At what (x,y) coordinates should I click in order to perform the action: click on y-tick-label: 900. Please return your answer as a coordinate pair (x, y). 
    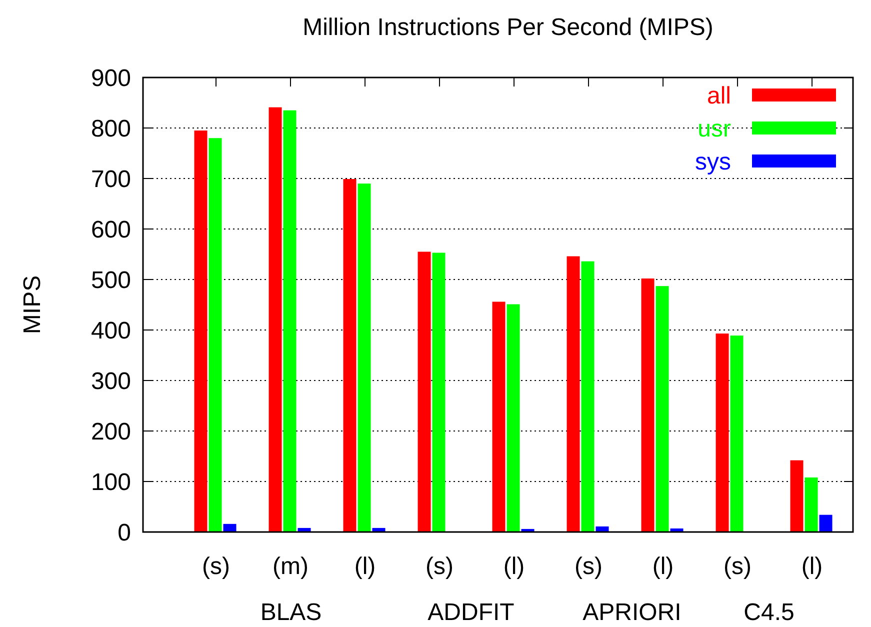
    Looking at the image, I should click on (110, 78).